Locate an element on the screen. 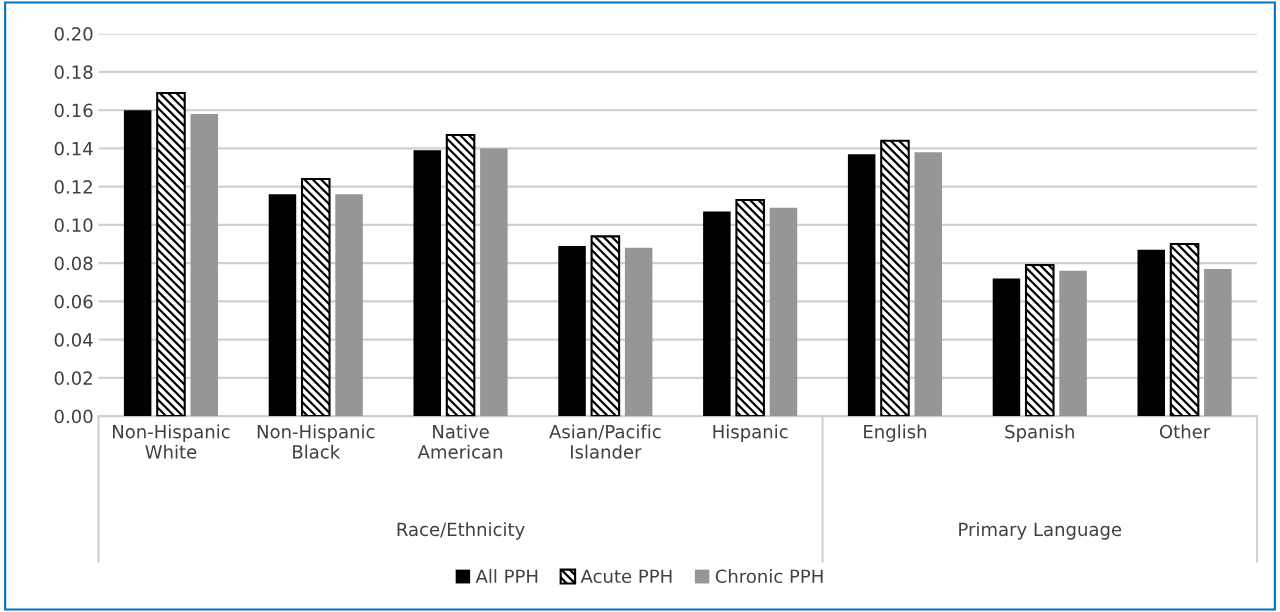  legend-label: All PPH is located at coordinates (506, 576).